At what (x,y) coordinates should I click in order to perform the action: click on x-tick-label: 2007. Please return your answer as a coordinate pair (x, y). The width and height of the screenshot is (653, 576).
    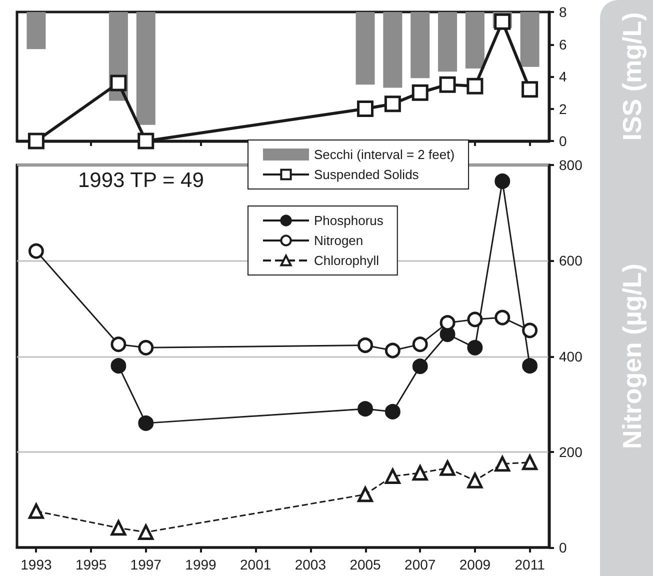
    Looking at the image, I should click on (420, 564).